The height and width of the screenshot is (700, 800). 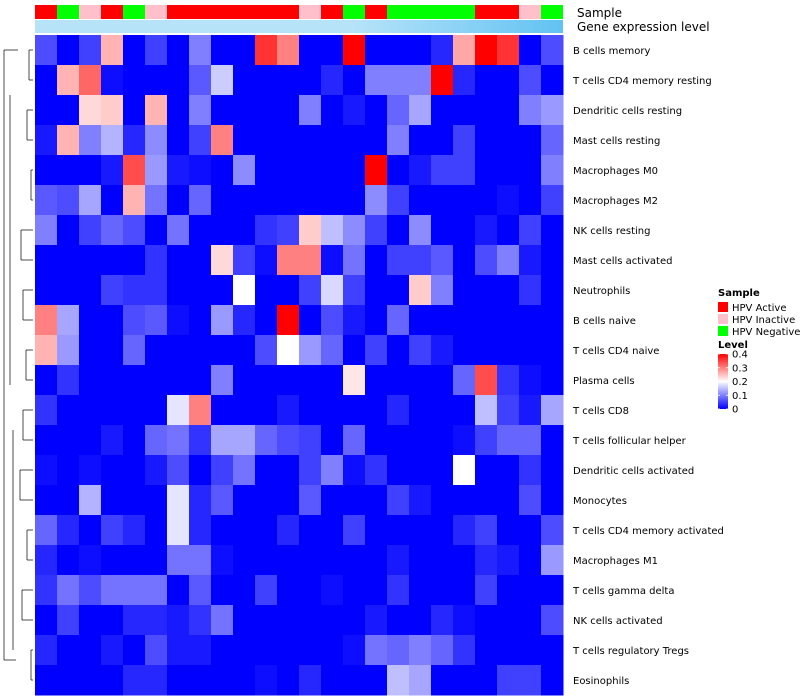 I want to click on legend-sample-label: HPV Active, so click(x=759, y=308).